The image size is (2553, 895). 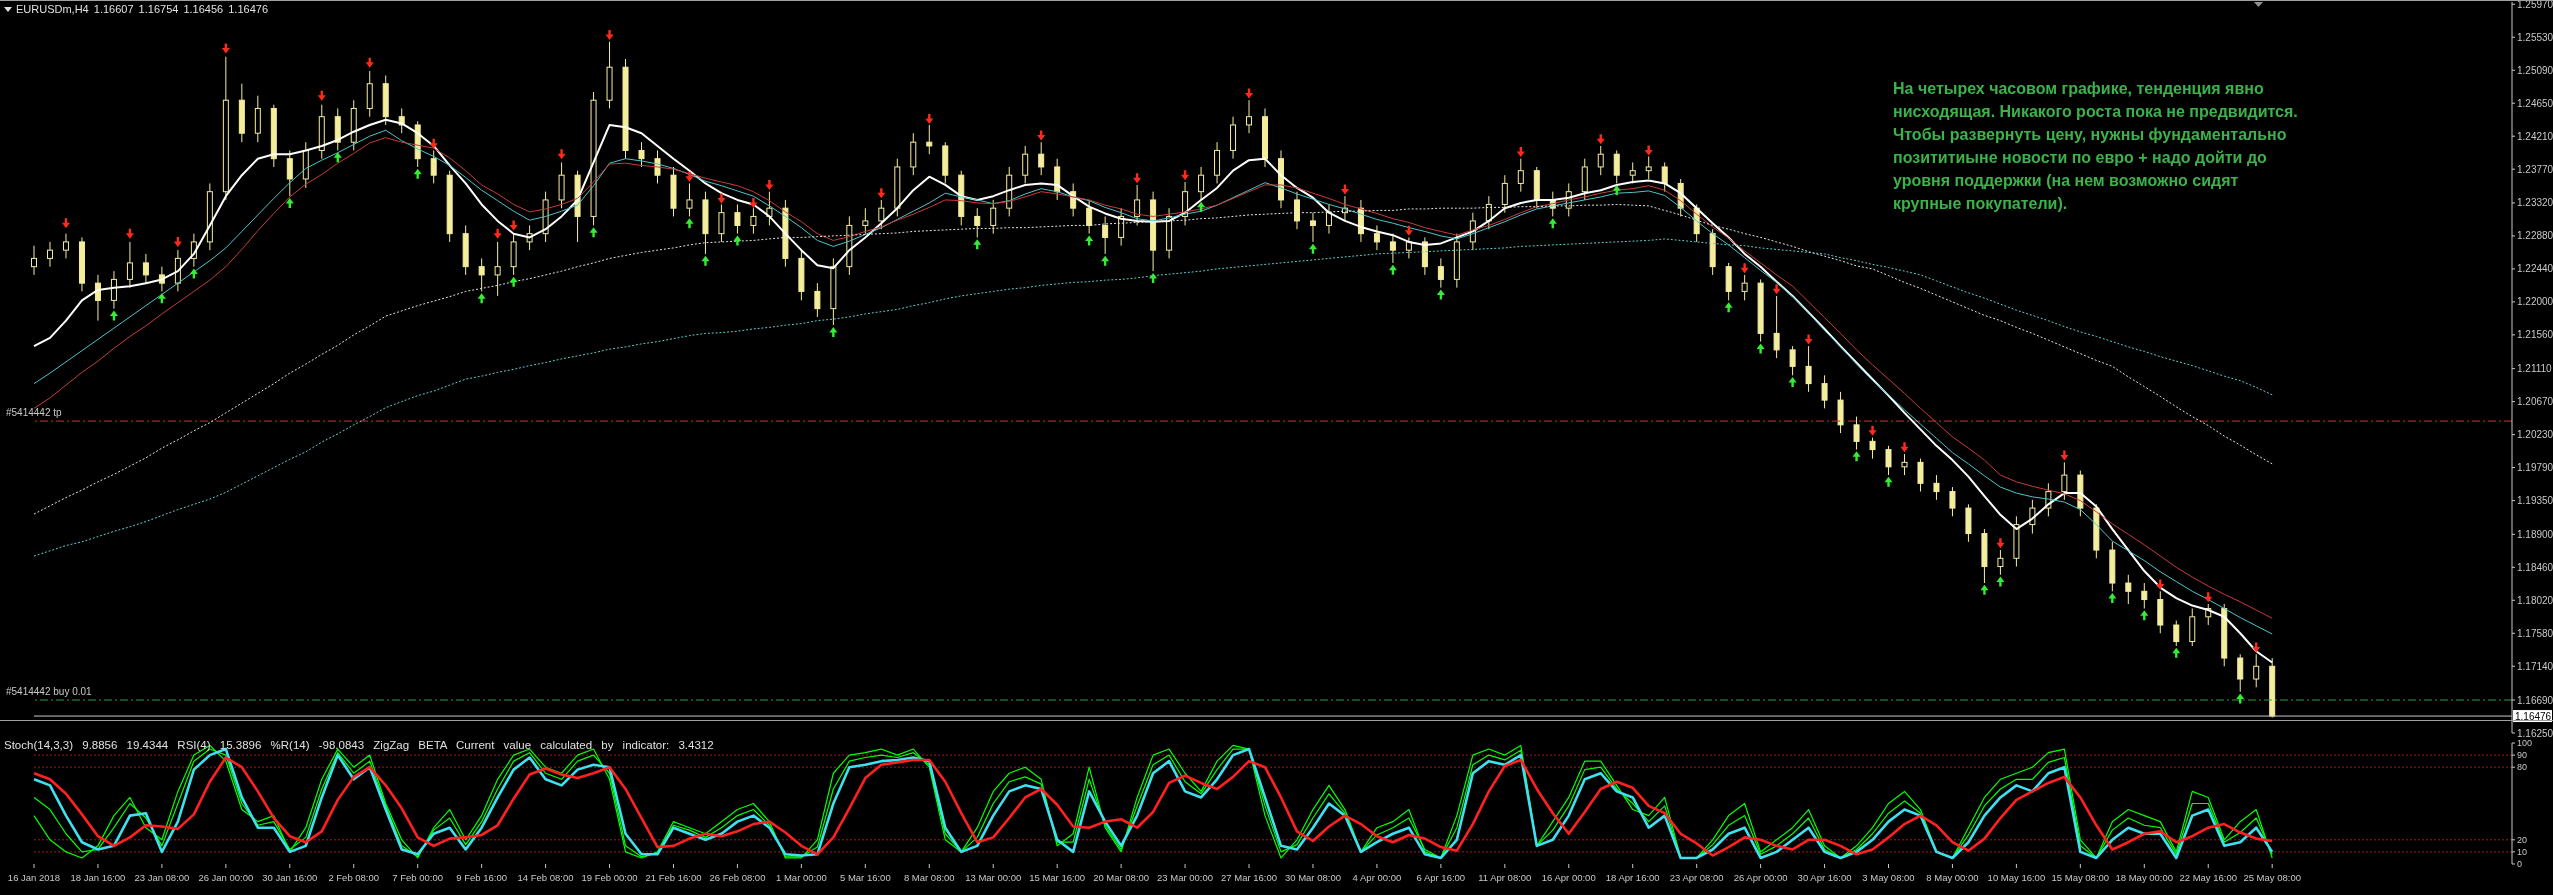 What do you see at coordinates (609, 877) in the screenshot?
I see `x-tick-label: 19 Feb 00:00` at bounding box center [609, 877].